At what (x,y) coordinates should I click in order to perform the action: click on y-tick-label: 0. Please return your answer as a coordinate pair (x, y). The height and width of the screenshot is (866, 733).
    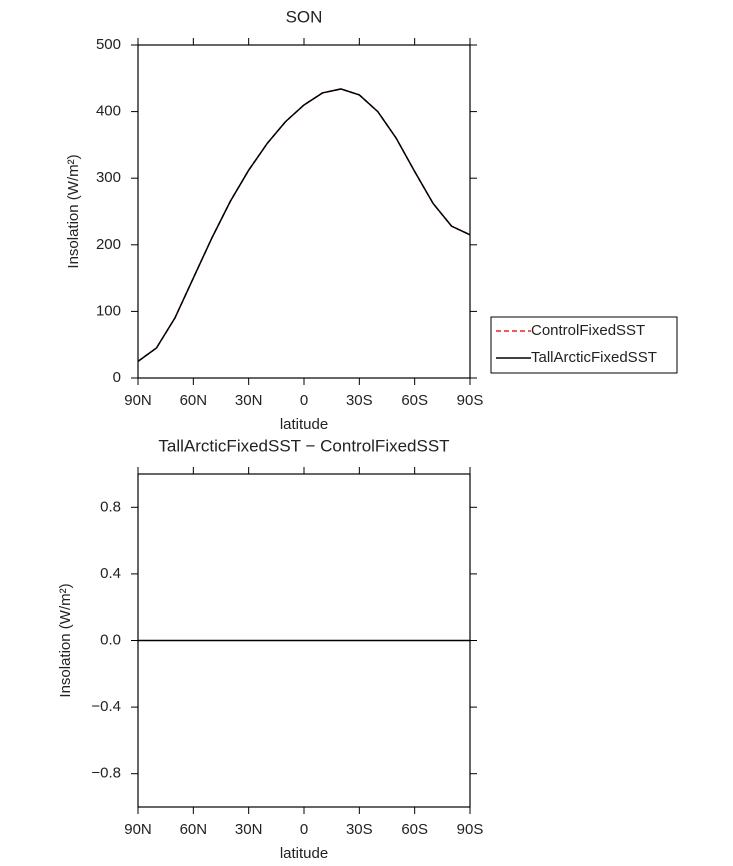
    Looking at the image, I should click on (117, 377).